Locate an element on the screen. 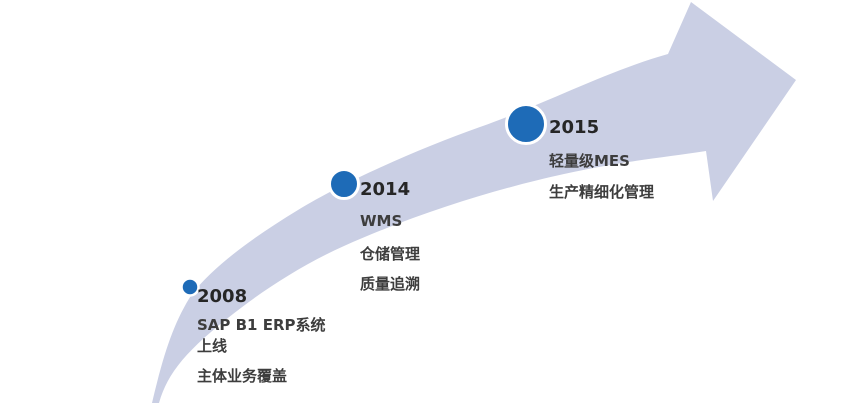  milestone-year: 2015 is located at coordinates (574, 127).